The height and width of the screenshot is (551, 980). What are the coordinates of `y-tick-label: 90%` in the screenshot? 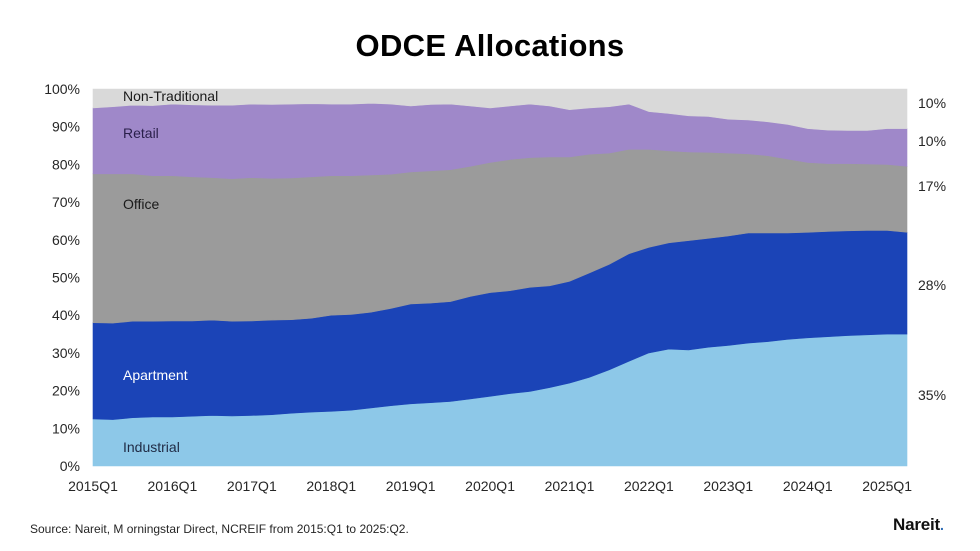 It's located at (66, 127).